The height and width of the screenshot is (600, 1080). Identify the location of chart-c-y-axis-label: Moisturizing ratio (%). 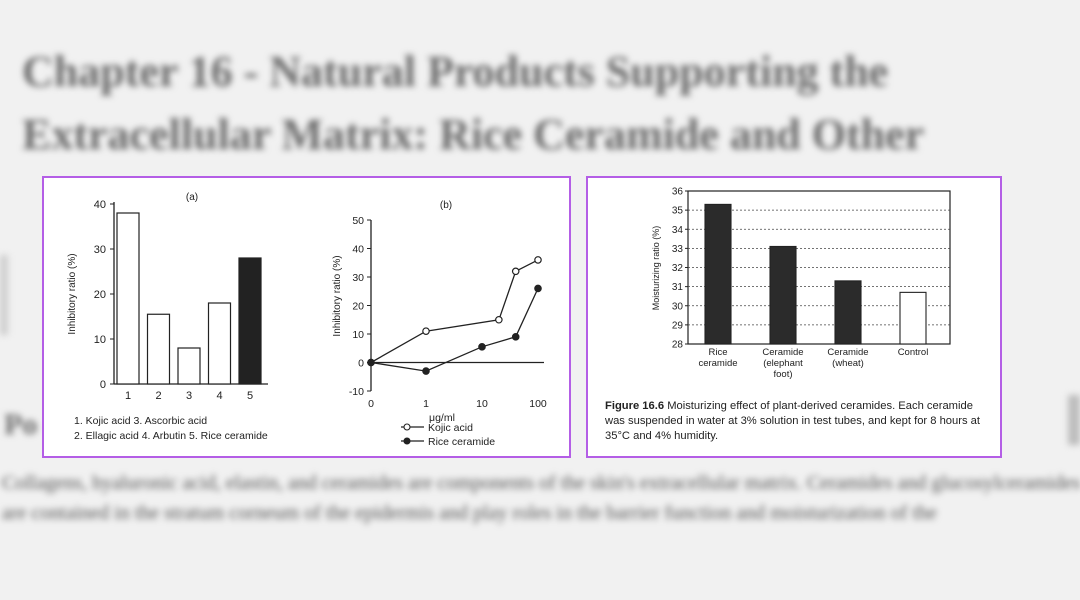
(656, 268).